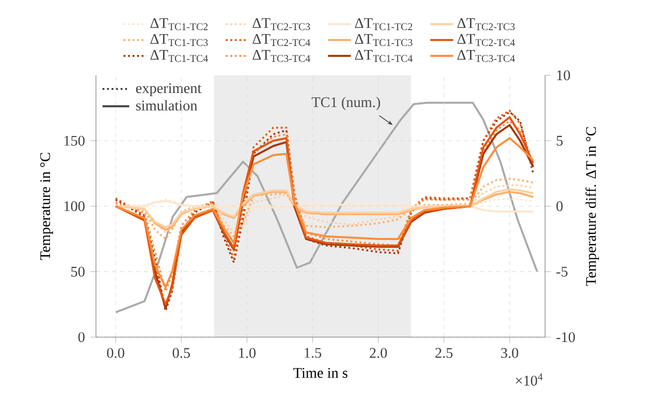 The image size is (649, 413). What do you see at coordinates (565, 337) in the screenshot?
I see `y2-tick-label: -10` at bounding box center [565, 337].